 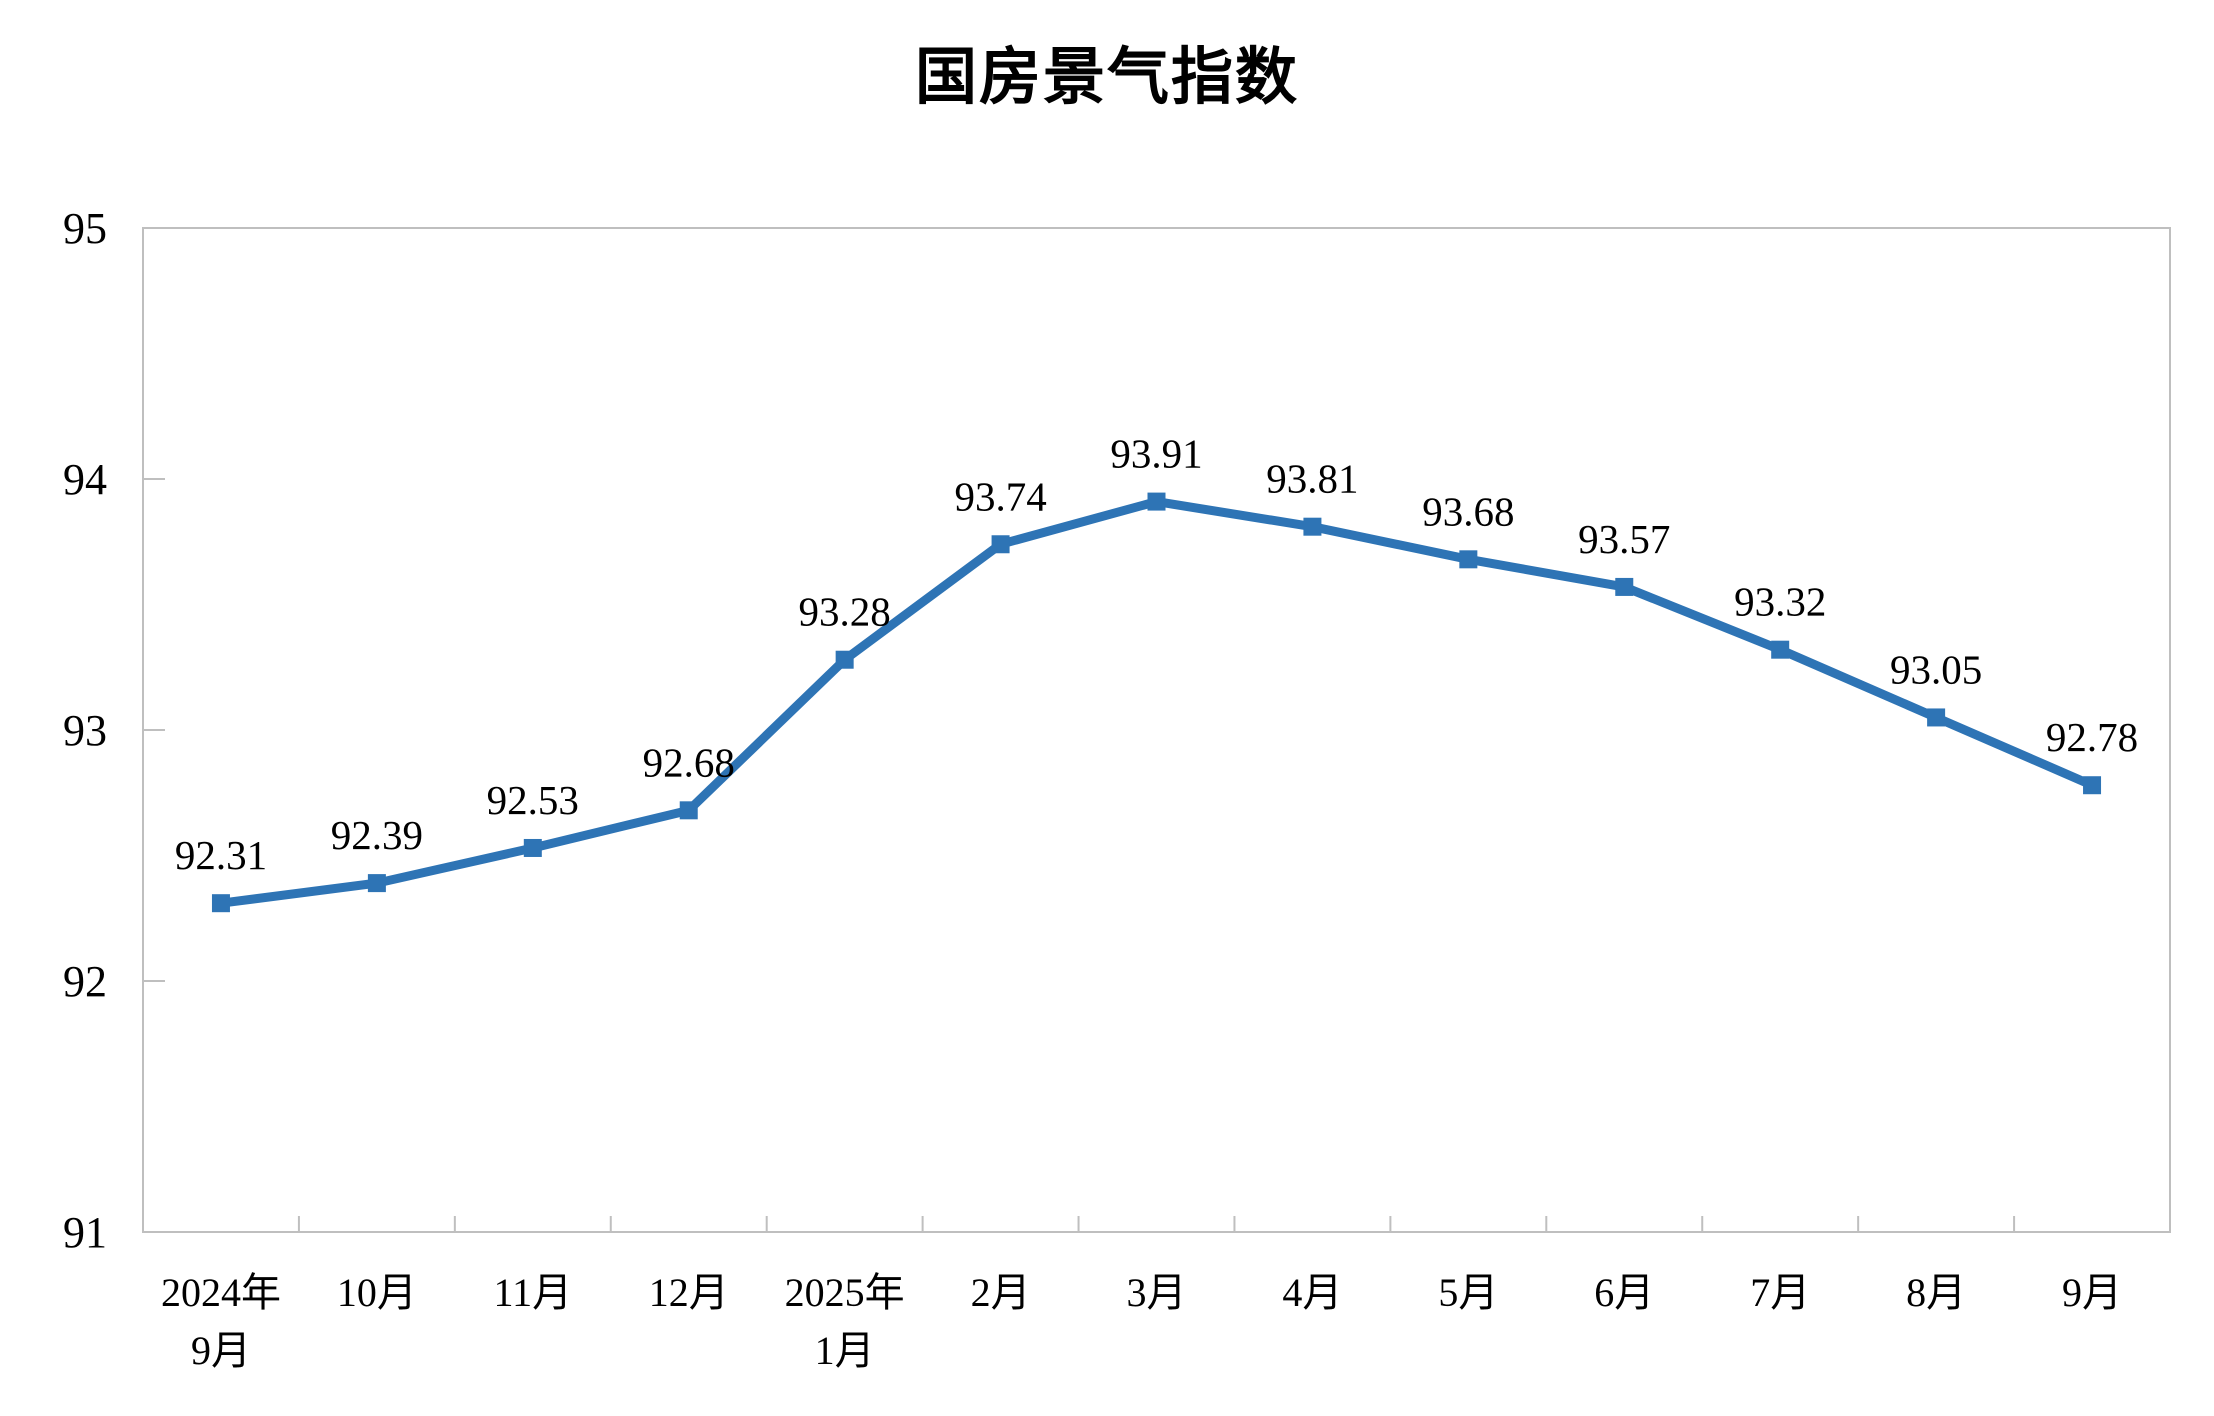 What do you see at coordinates (533, 800) in the screenshot?
I see `data-point-label: 92.53` at bounding box center [533, 800].